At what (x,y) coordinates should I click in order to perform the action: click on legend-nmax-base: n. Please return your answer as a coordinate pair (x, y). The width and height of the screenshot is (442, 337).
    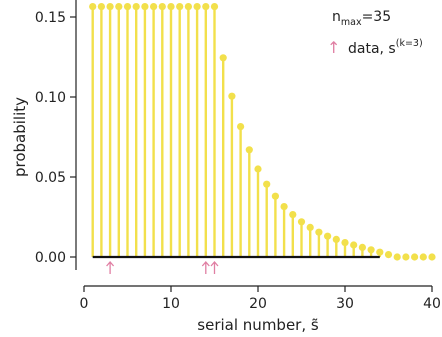
    Looking at the image, I should click on (336, 17).